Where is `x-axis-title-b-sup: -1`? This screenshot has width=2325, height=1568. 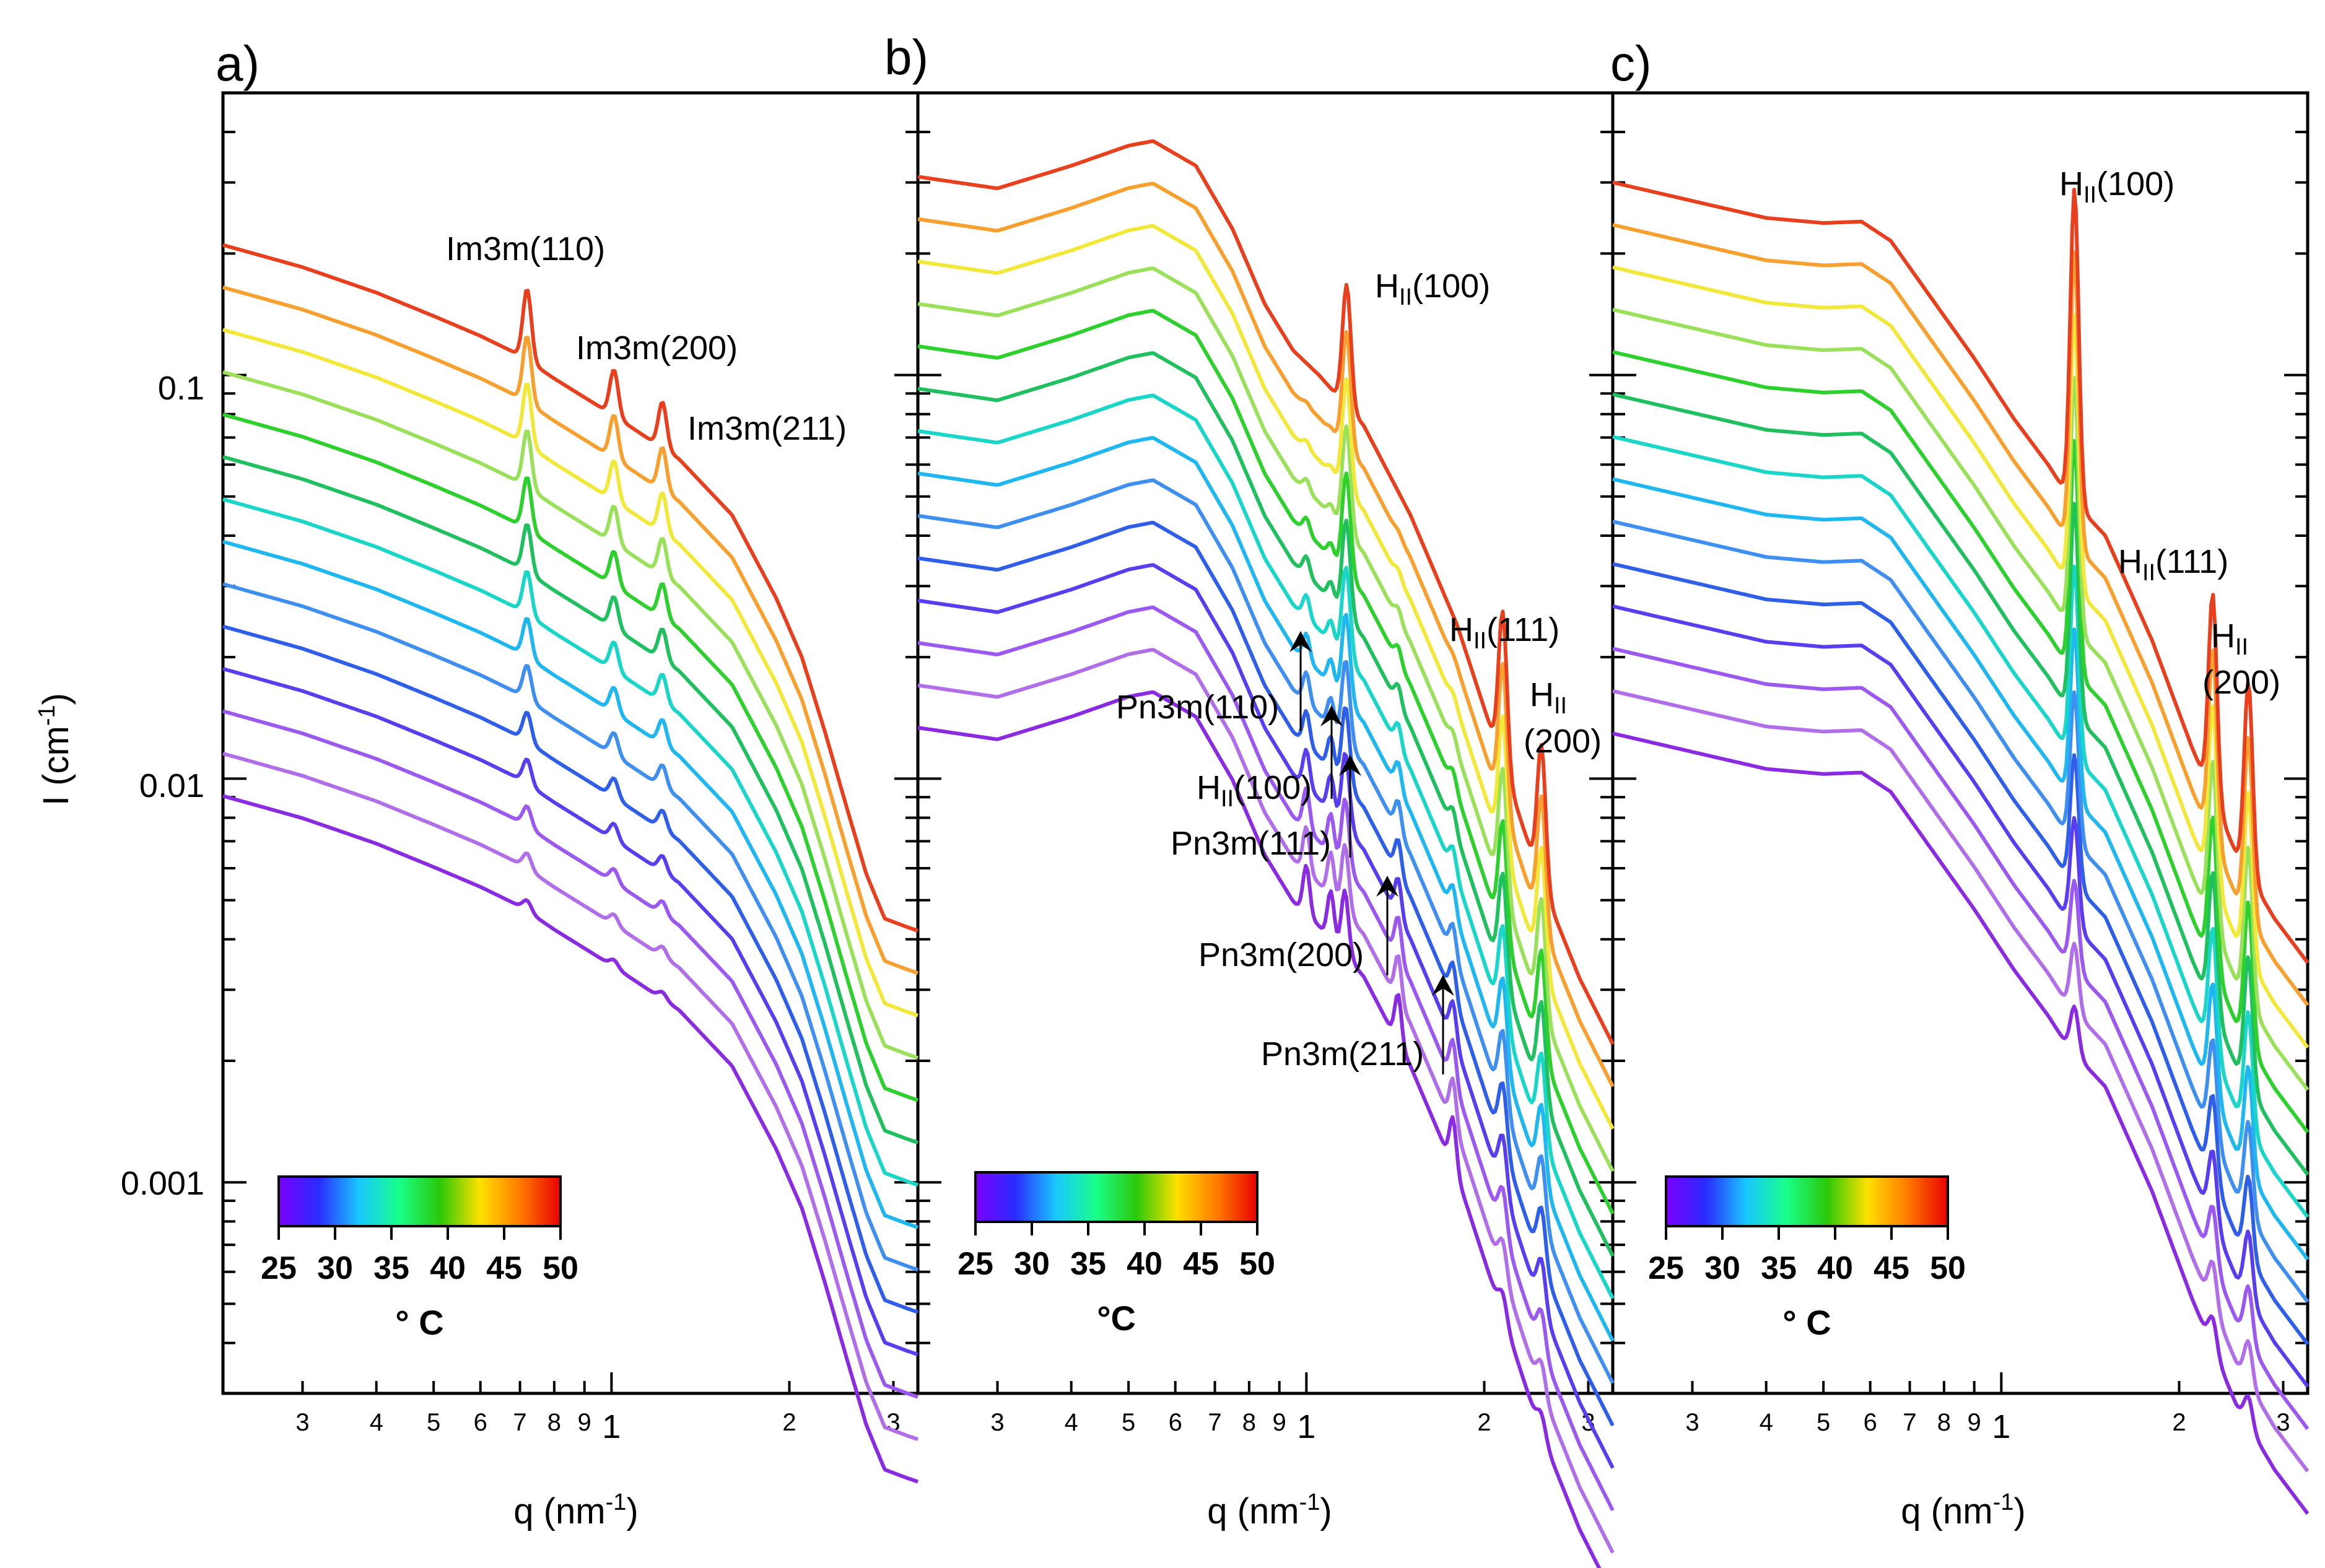
x-axis-title-b-sup: -1 is located at coordinates (1309, 1502).